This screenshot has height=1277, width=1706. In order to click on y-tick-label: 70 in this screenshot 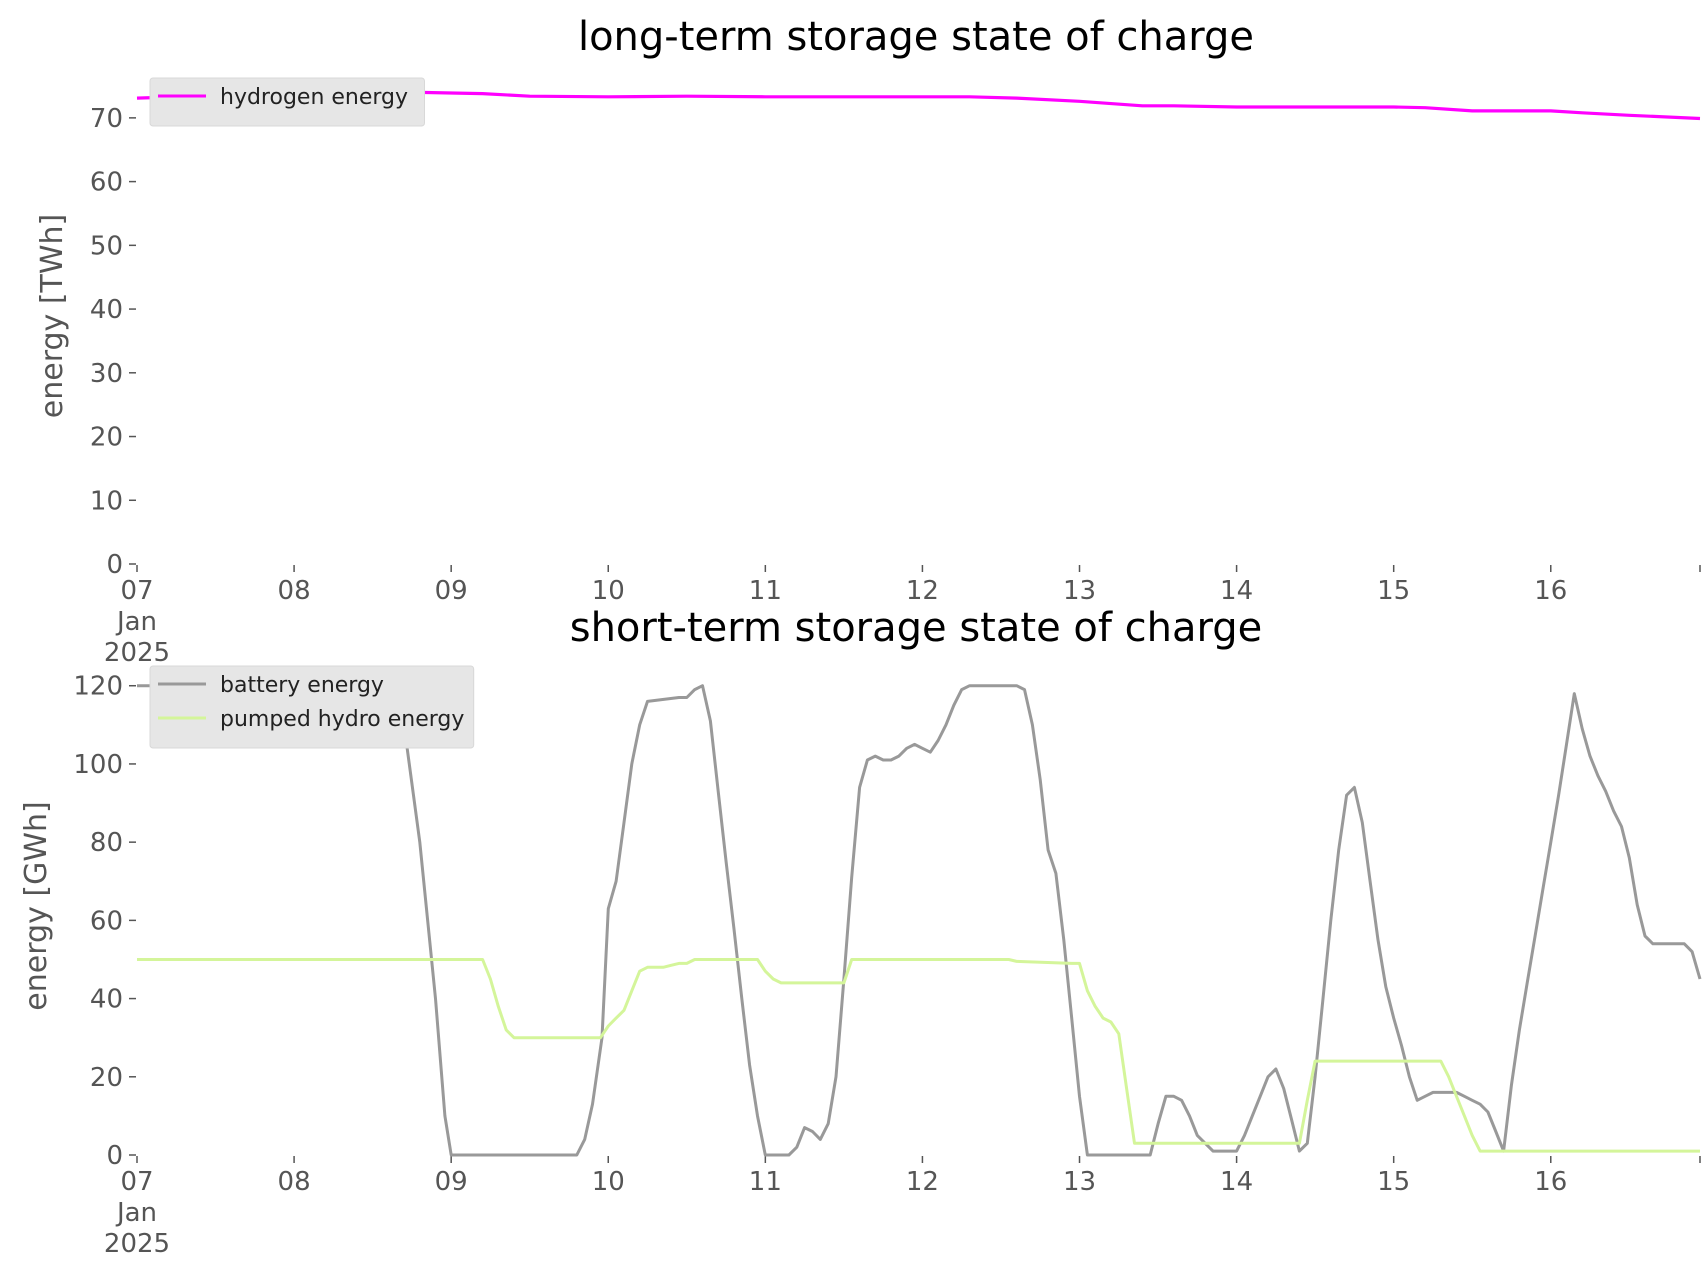, I will do `click(106, 119)`.